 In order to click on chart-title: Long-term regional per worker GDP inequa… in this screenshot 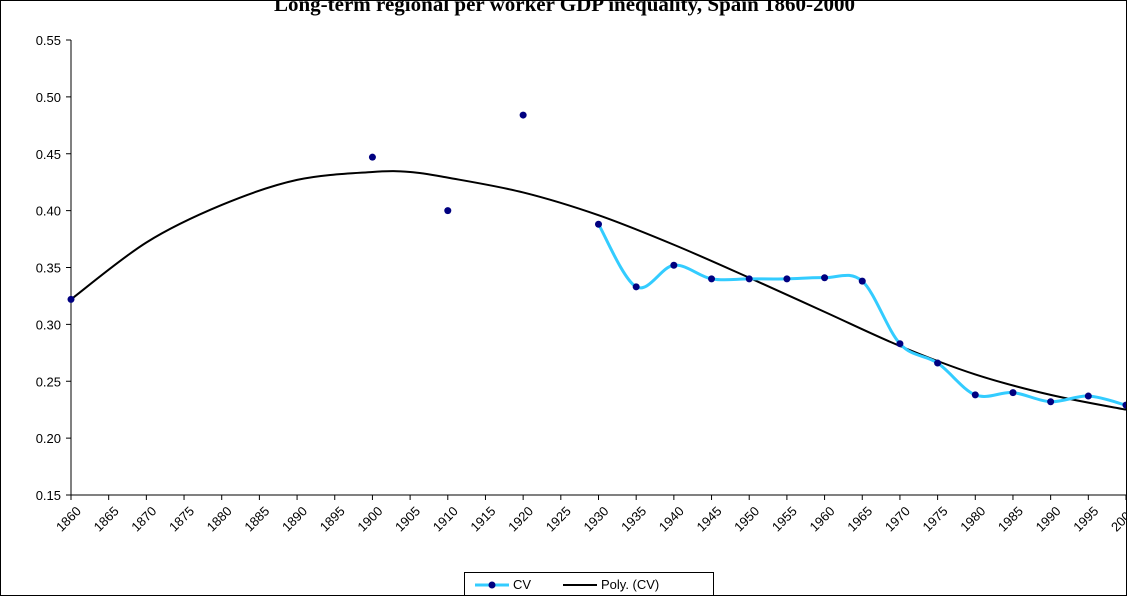, I will do `click(564, 8)`.